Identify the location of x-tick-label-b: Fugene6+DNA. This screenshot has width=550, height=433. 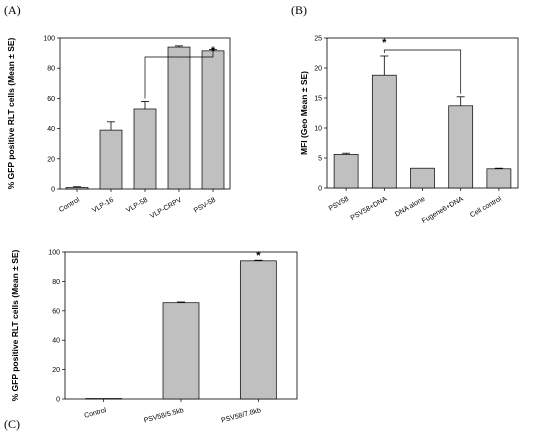
(443, 210).